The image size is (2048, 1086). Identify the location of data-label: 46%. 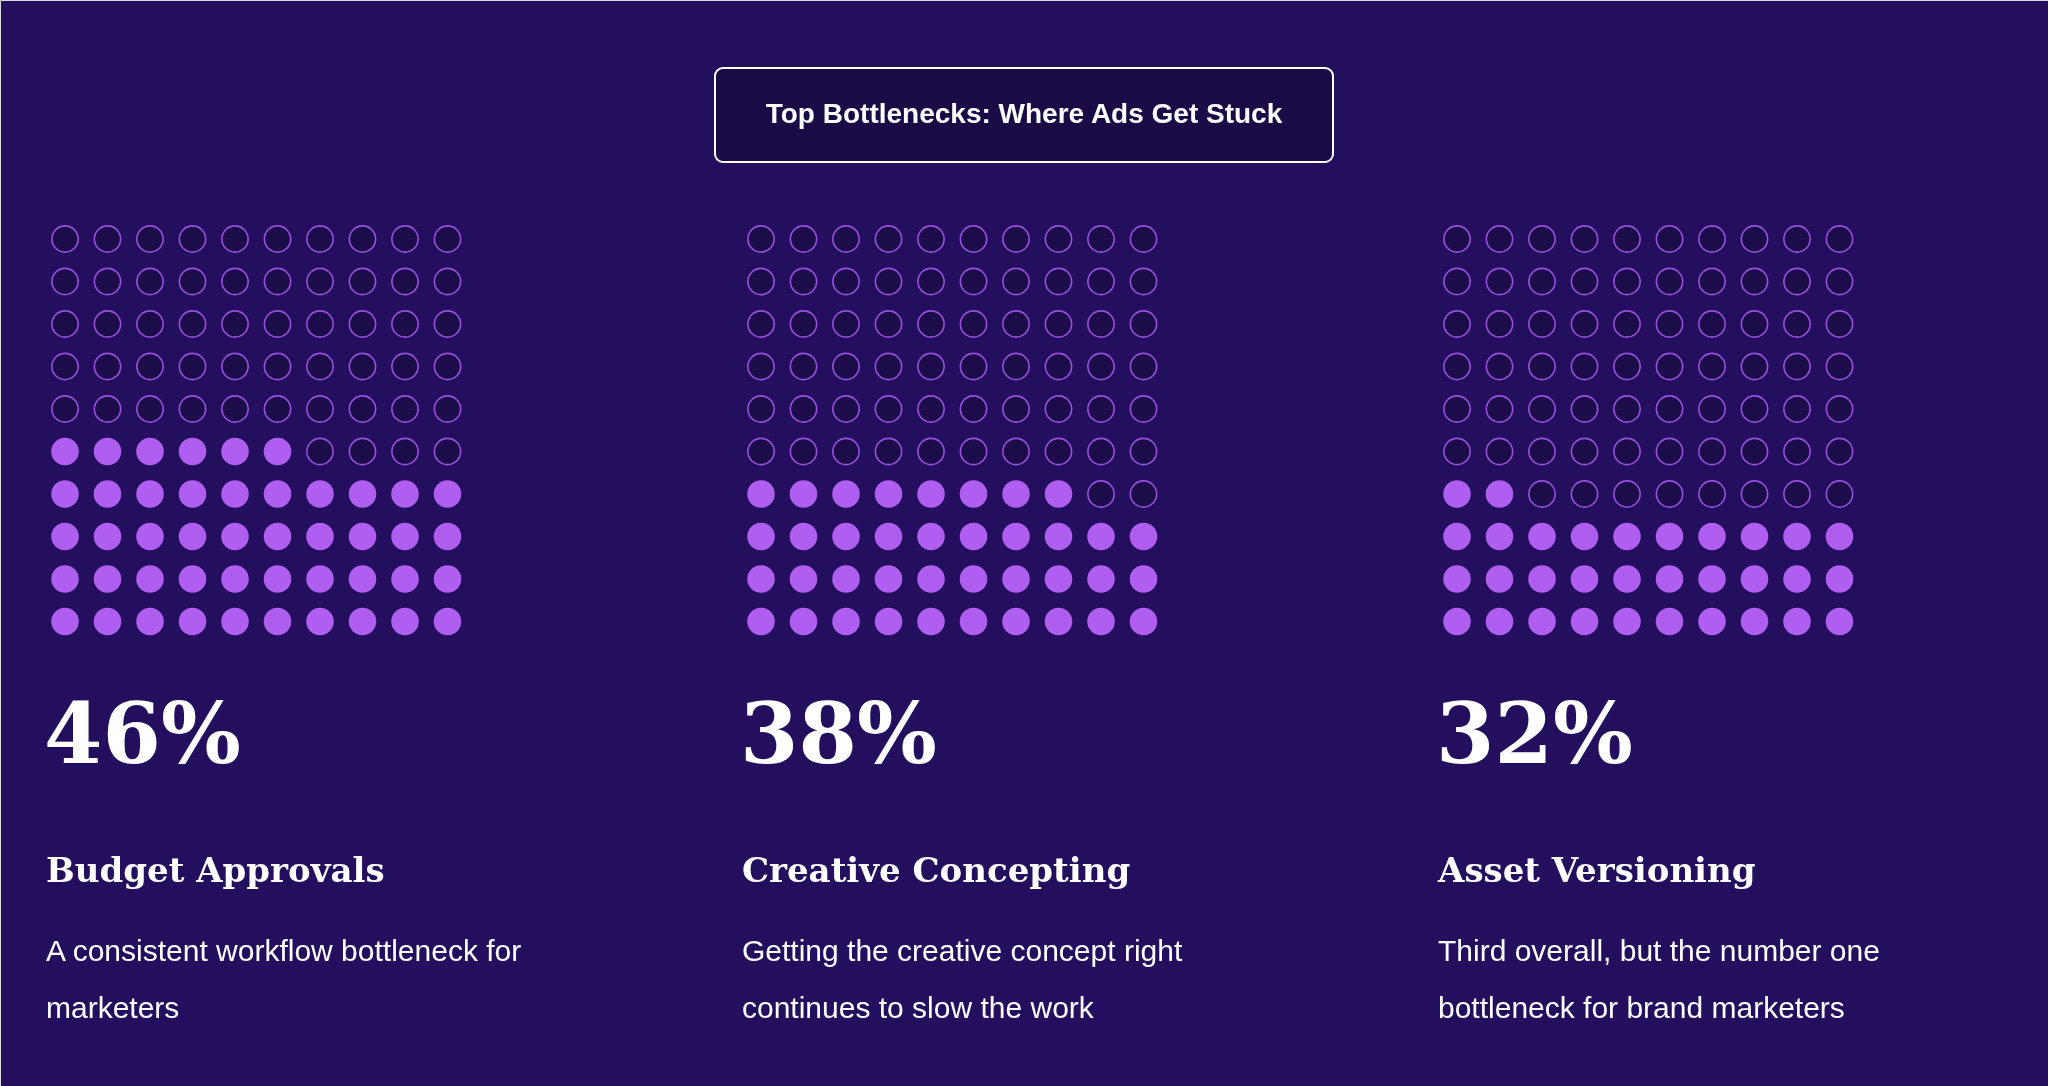
(142, 733).